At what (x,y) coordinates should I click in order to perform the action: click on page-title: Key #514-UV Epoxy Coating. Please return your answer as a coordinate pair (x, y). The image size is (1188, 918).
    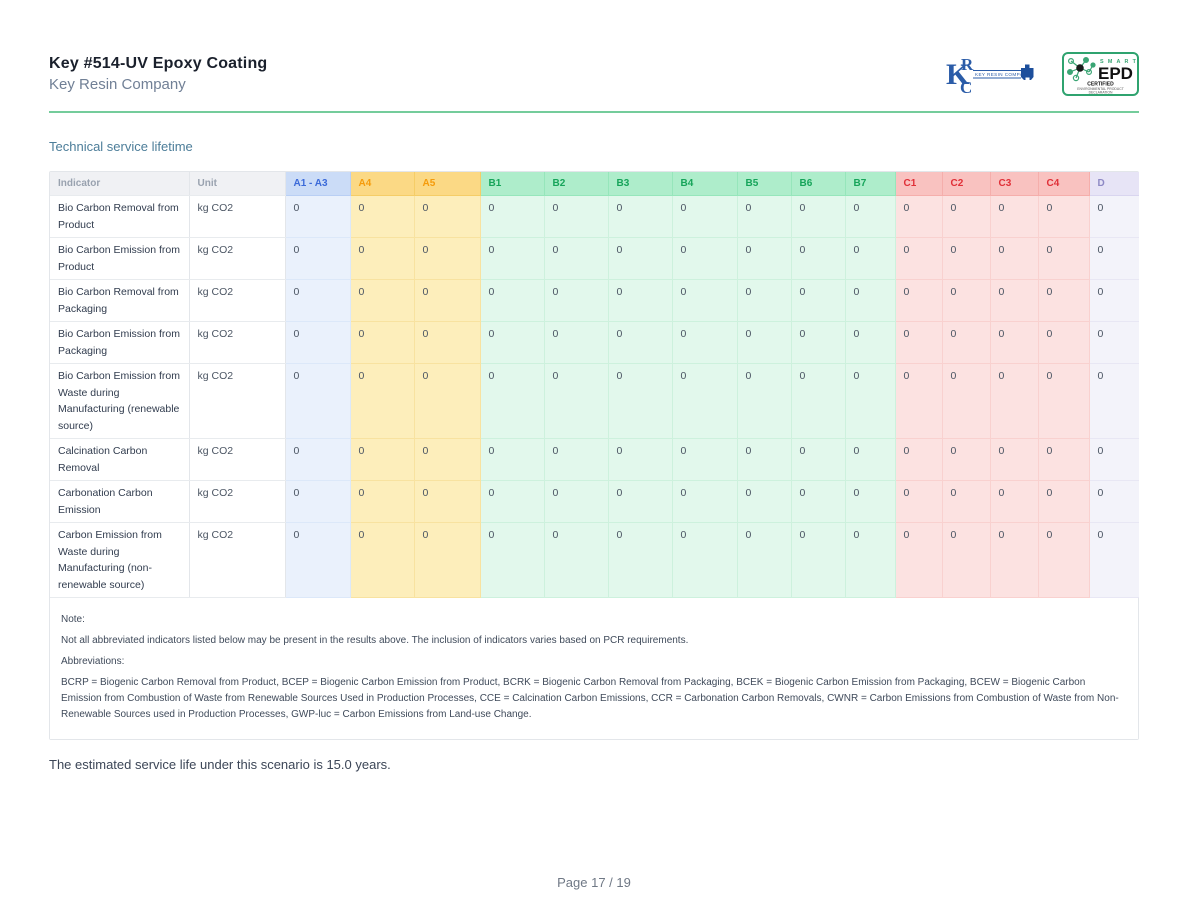
    Looking at the image, I should click on (158, 63).